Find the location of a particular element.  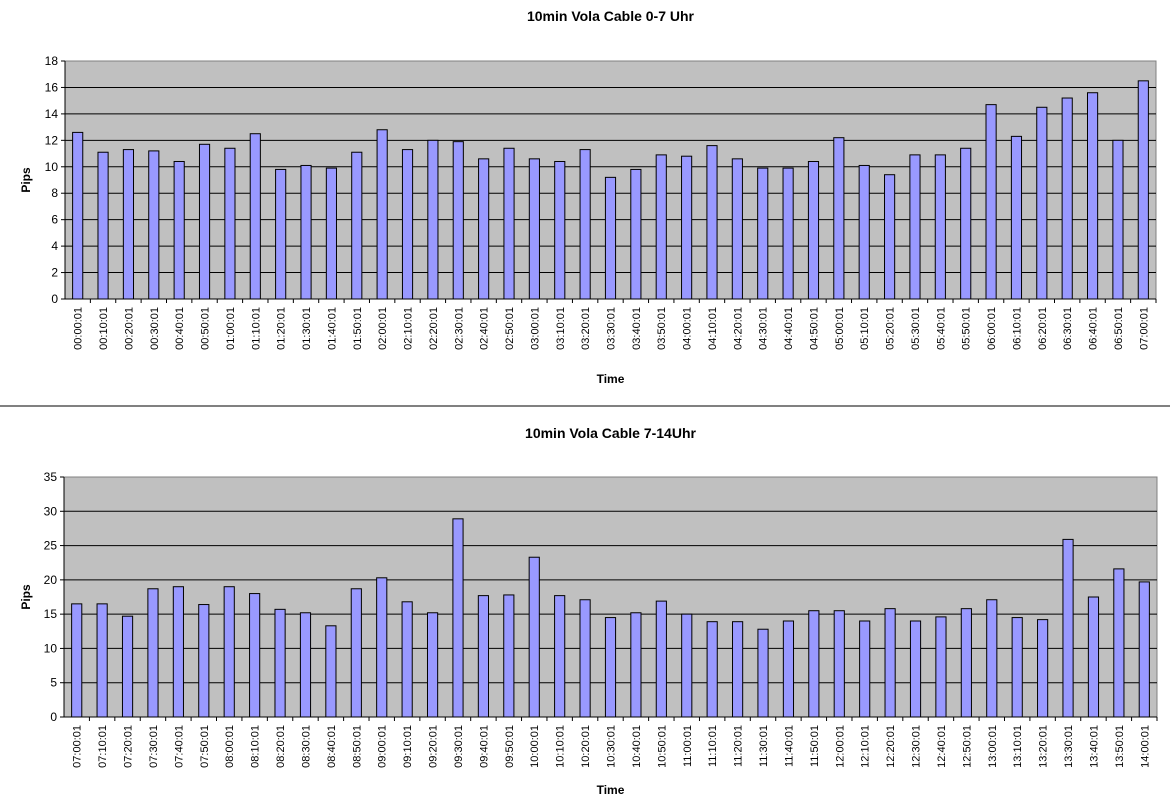

x-tick-label: 09:50:01 is located at coordinates (510, 746).